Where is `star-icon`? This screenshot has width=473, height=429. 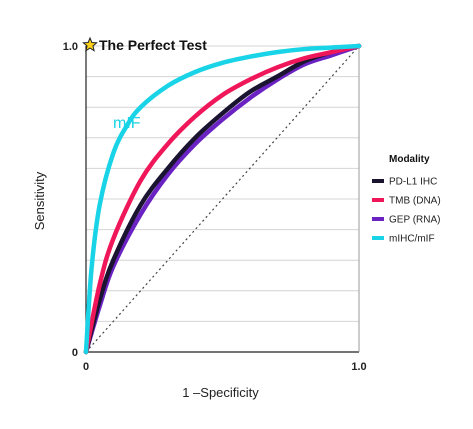
star-icon is located at coordinates (90, 44).